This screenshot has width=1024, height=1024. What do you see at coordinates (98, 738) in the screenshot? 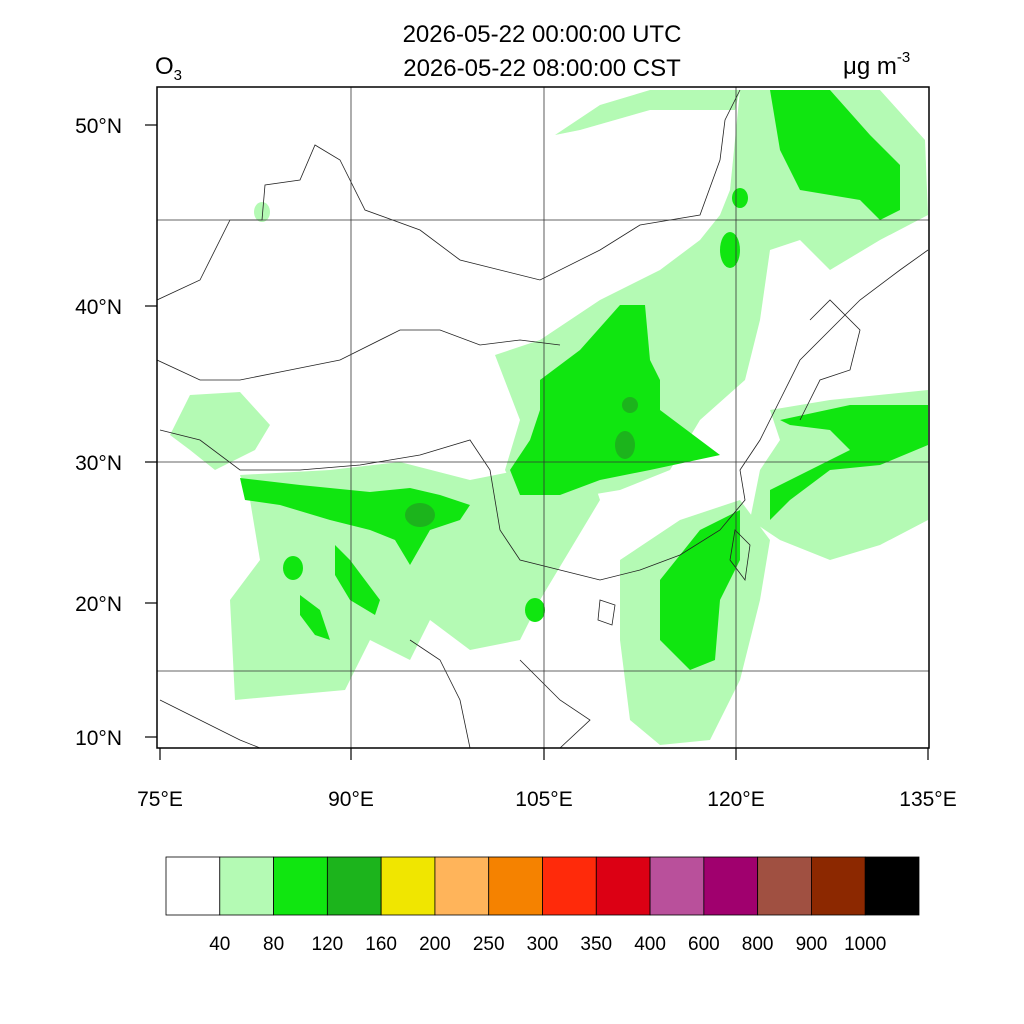
I see `lat-label: 10°N` at bounding box center [98, 738].